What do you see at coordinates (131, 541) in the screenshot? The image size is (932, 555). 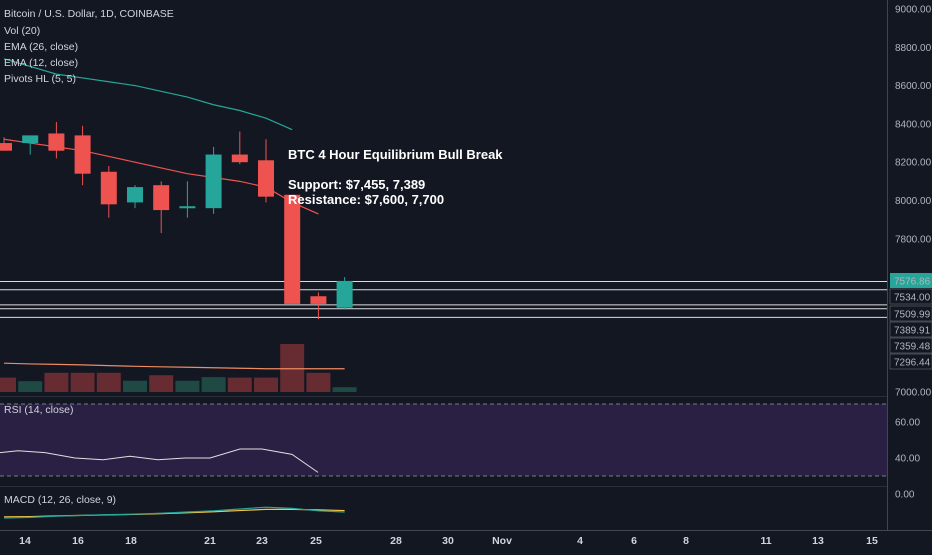 I see `time-tick-label: 18` at bounding box center [131, 541].